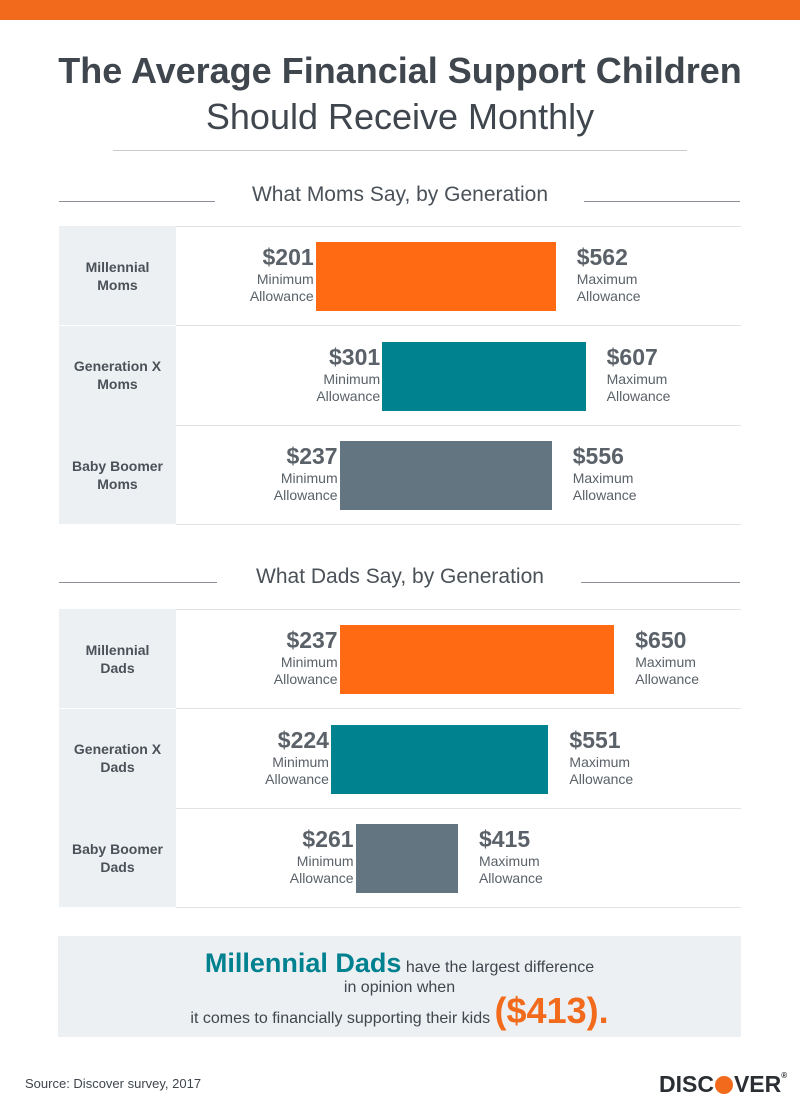 This screenshot has height=1114, width=800. I want to click on max-value-label: $562 Maximum Allowance, so click(617, 274).